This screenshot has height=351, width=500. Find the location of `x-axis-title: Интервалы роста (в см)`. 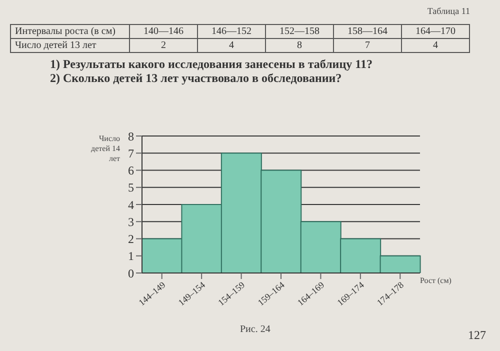

x-axis-title: Интервалы роста (в см) is located at coordinates (70, 31).